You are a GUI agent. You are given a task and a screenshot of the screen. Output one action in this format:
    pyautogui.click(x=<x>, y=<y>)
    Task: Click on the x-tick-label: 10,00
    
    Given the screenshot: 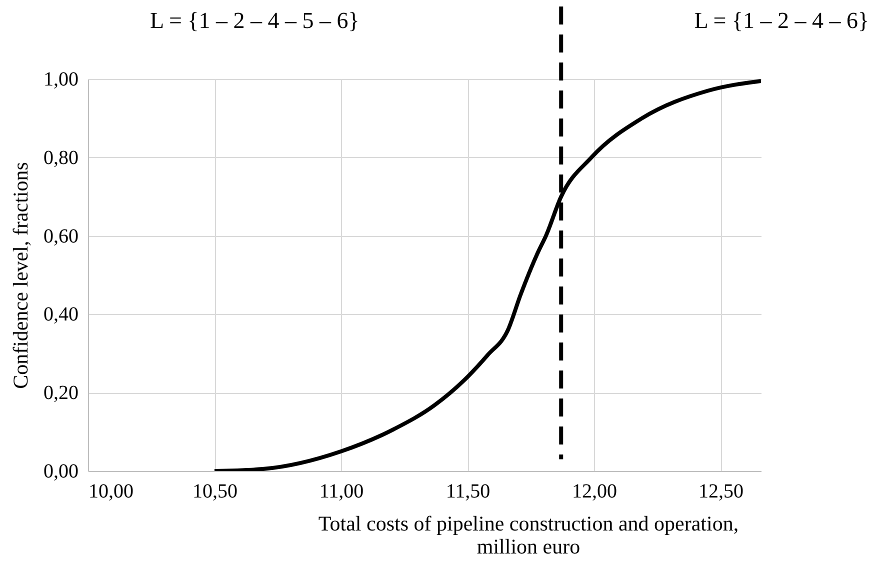 What is the action you would take?
    pyautogui.click(x=111, y=491)
    